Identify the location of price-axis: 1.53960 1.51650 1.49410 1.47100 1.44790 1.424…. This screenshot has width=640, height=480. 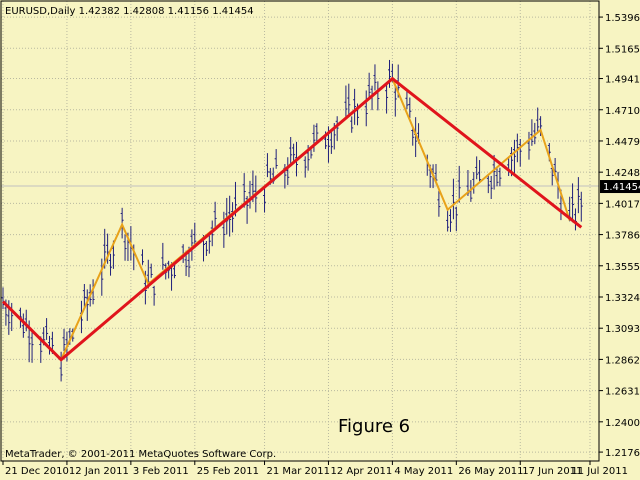
(619, 236).